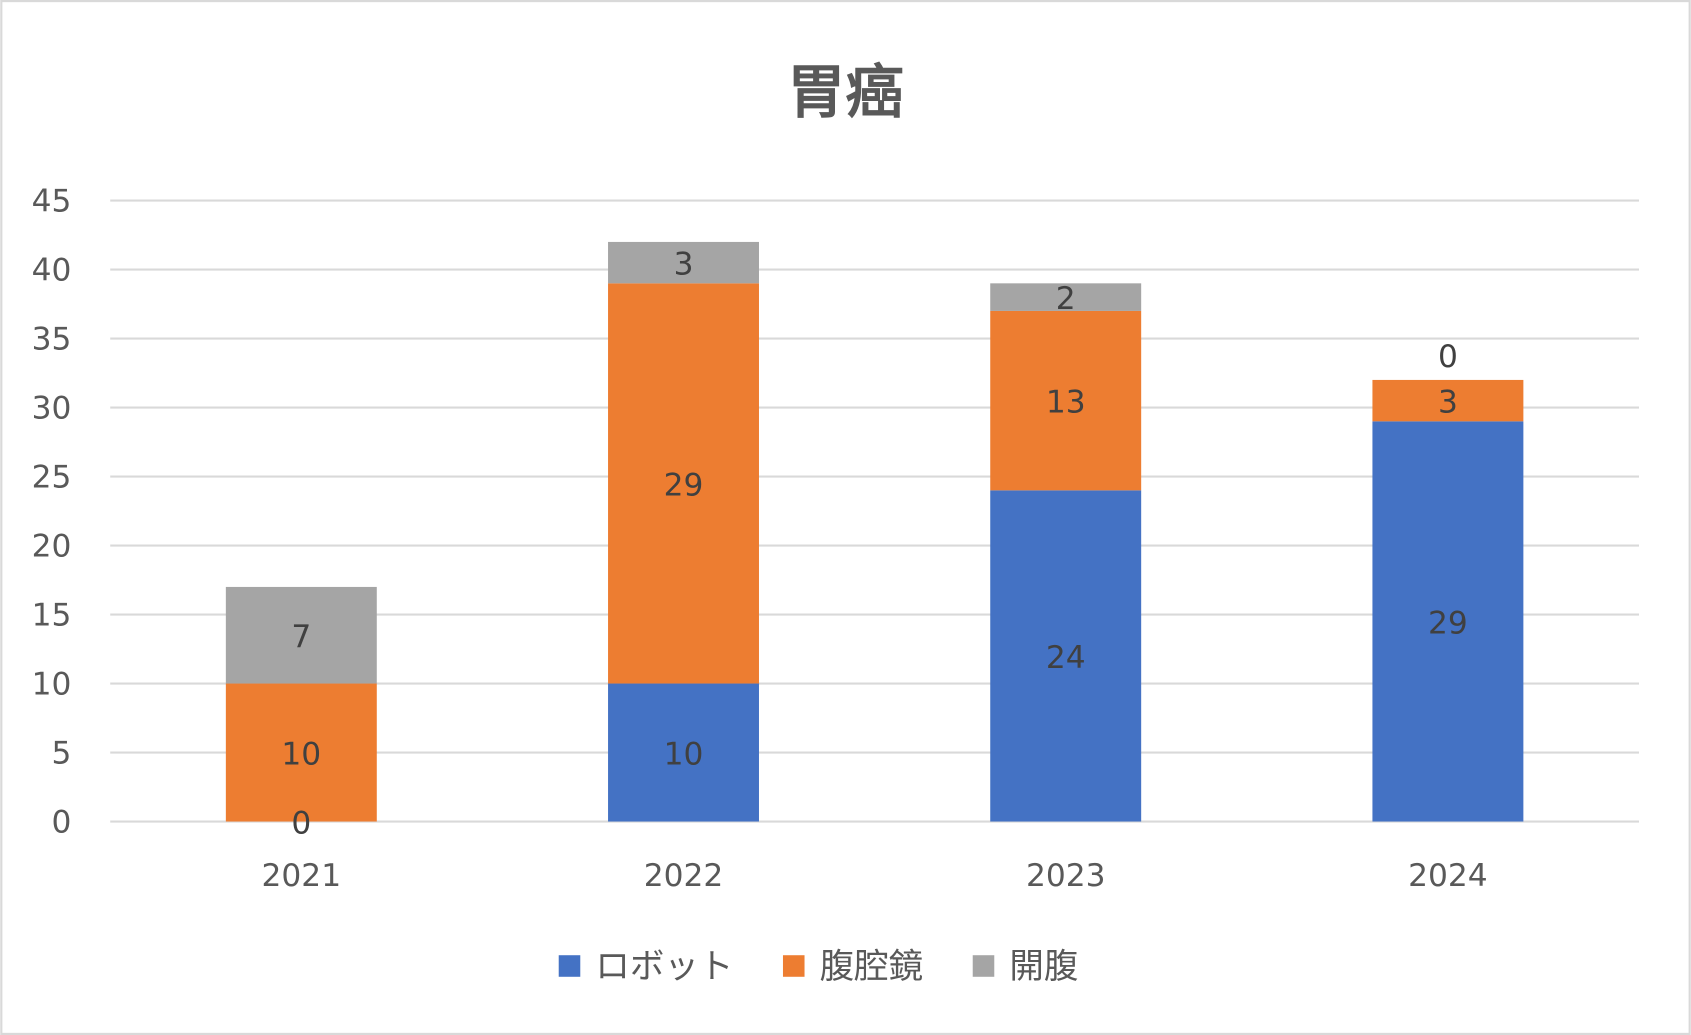 Image resolution: width=1691 pixels, height=1035 pixels. What do you see at coordinates (52, 684) in the screenshot?
I see `y-tick-label: 10` at bounding box center [52, 684].